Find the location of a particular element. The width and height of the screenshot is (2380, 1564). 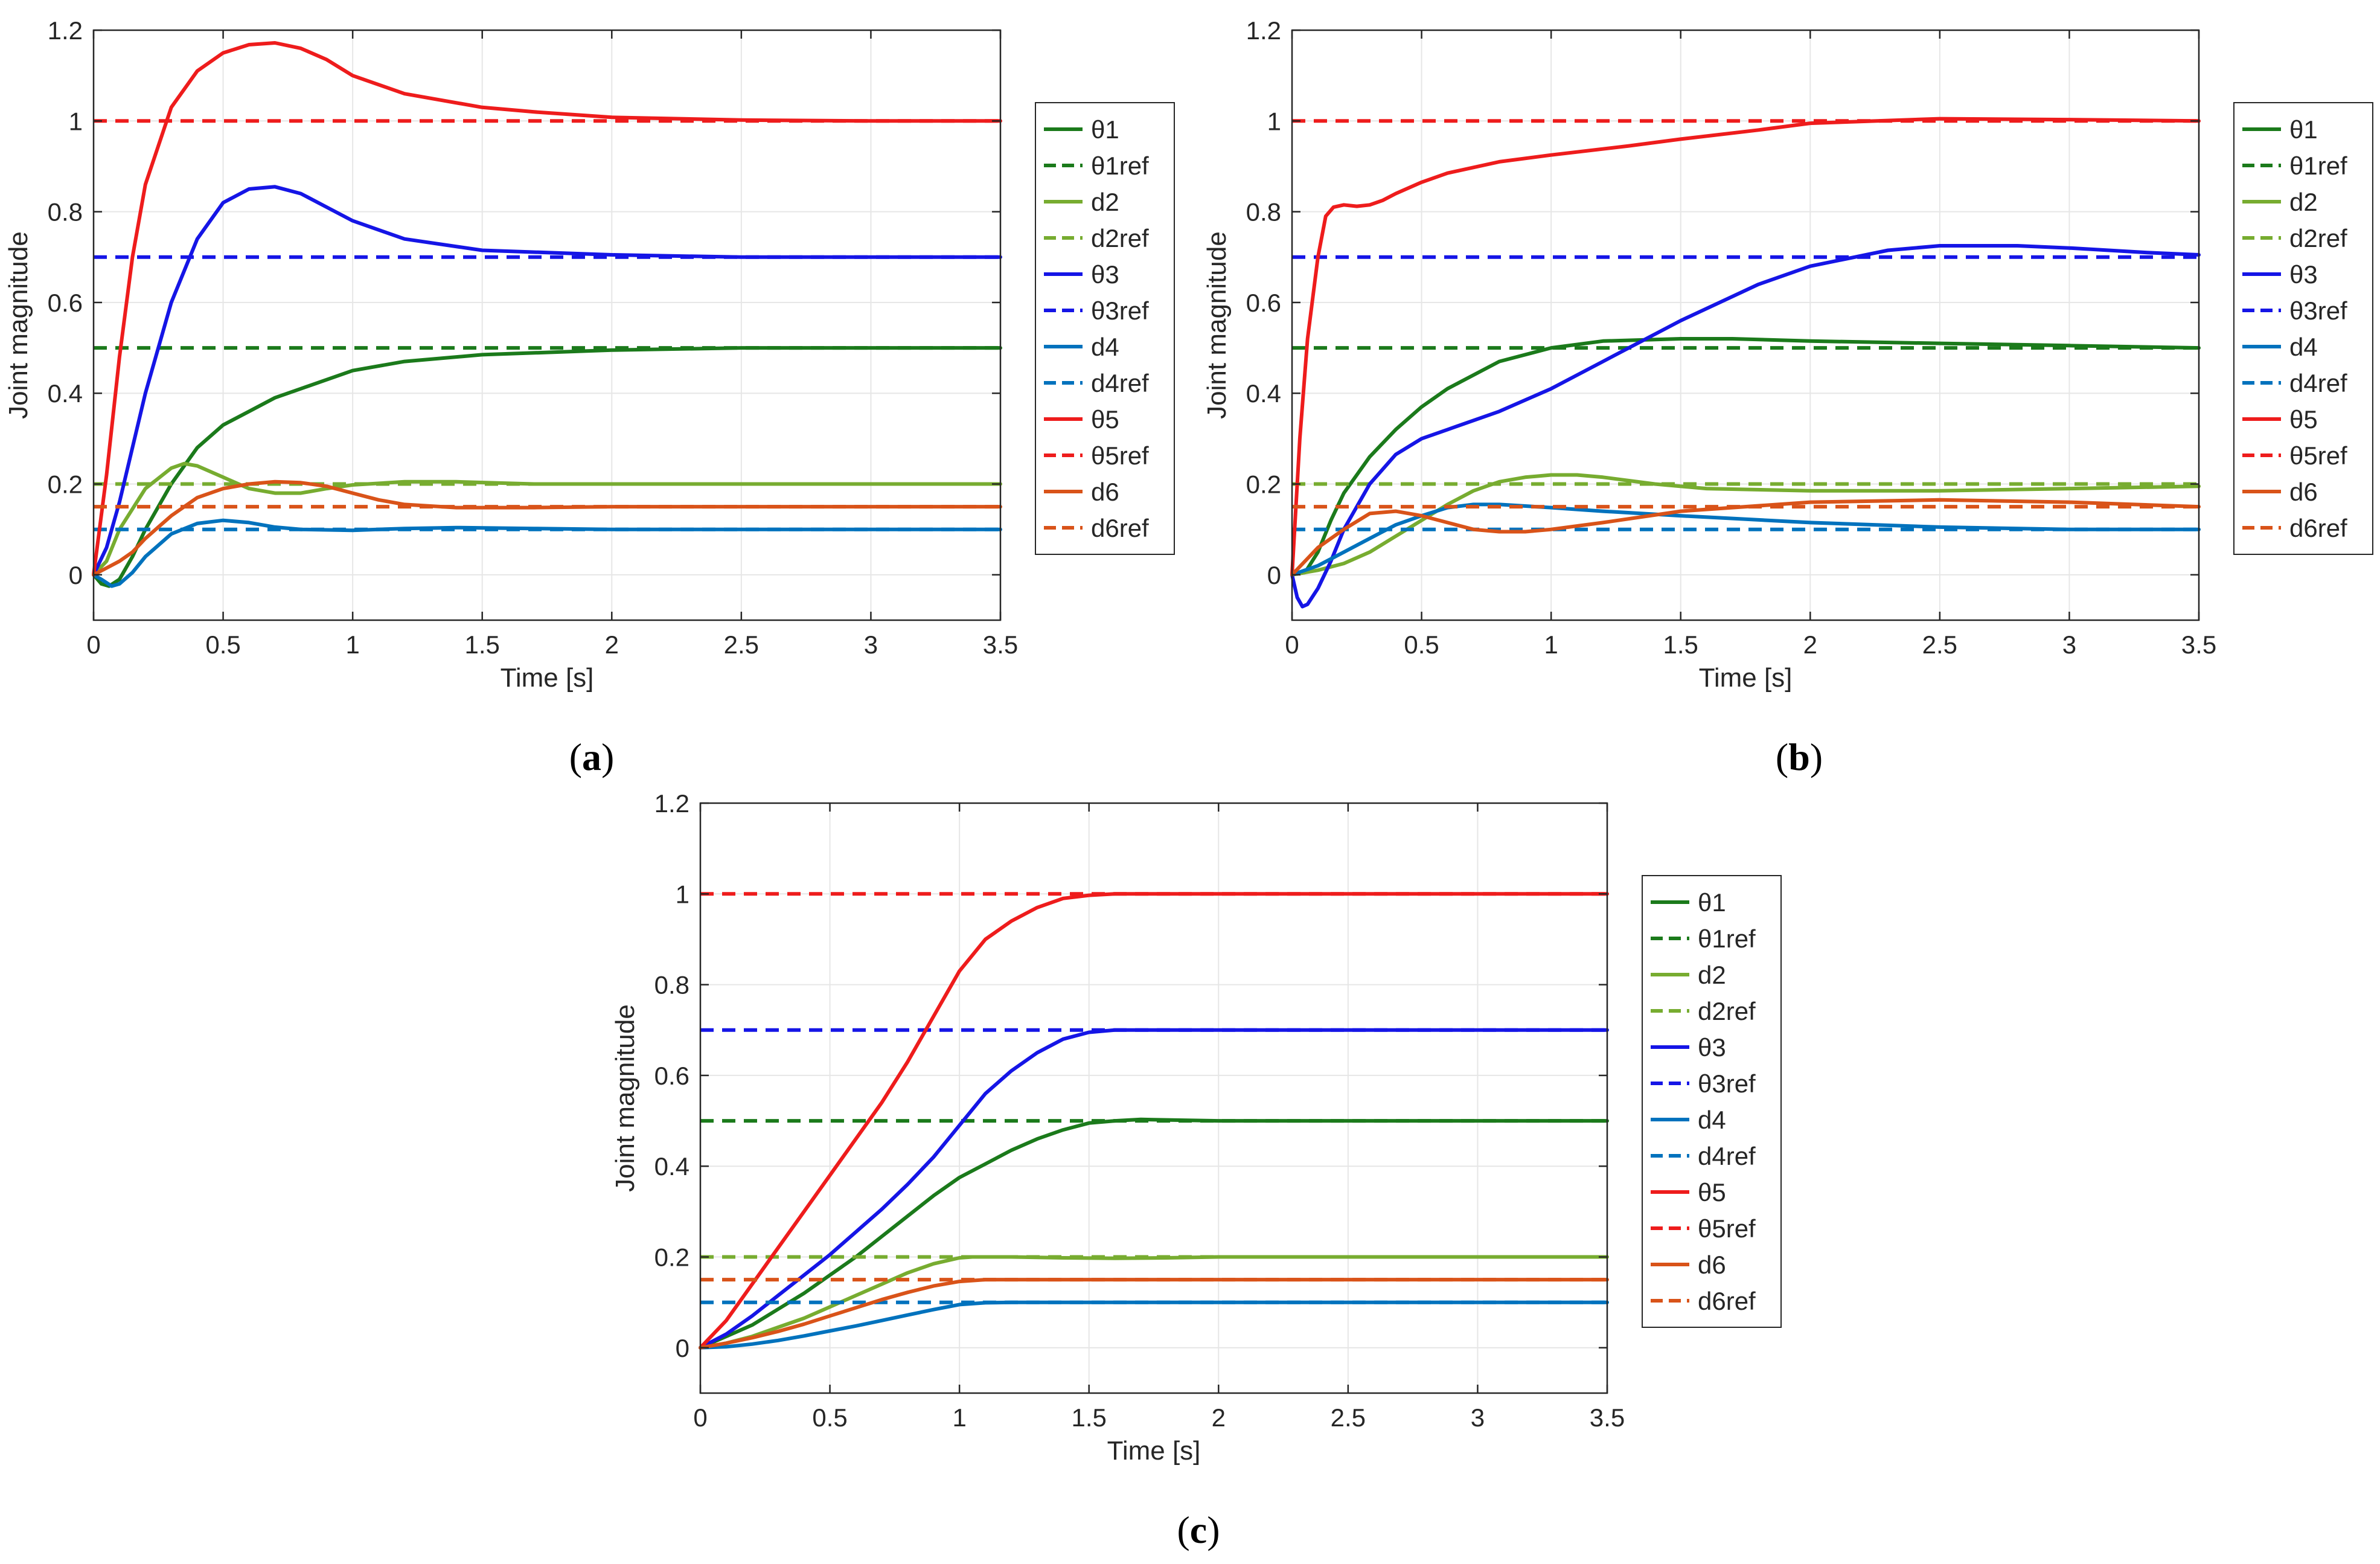

panel-label: (a) is located at coordinates (592, 757).